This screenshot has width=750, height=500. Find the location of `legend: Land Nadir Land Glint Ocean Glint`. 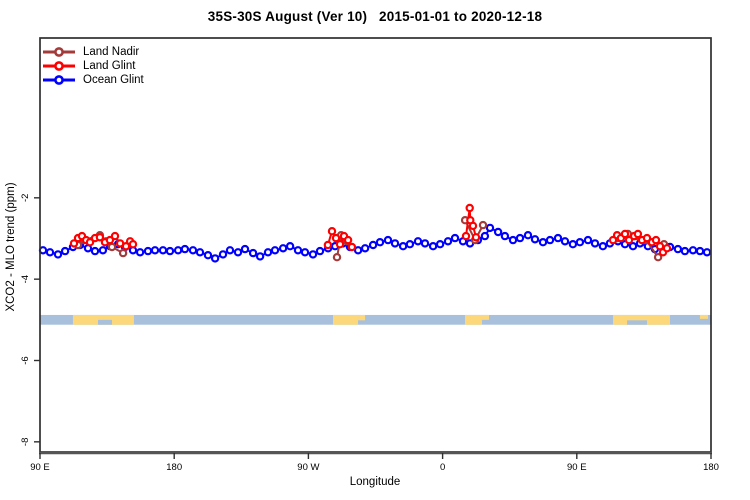

legend: Land Nadir Land Glint Ocean Glint is located at coordinates (93, 66).